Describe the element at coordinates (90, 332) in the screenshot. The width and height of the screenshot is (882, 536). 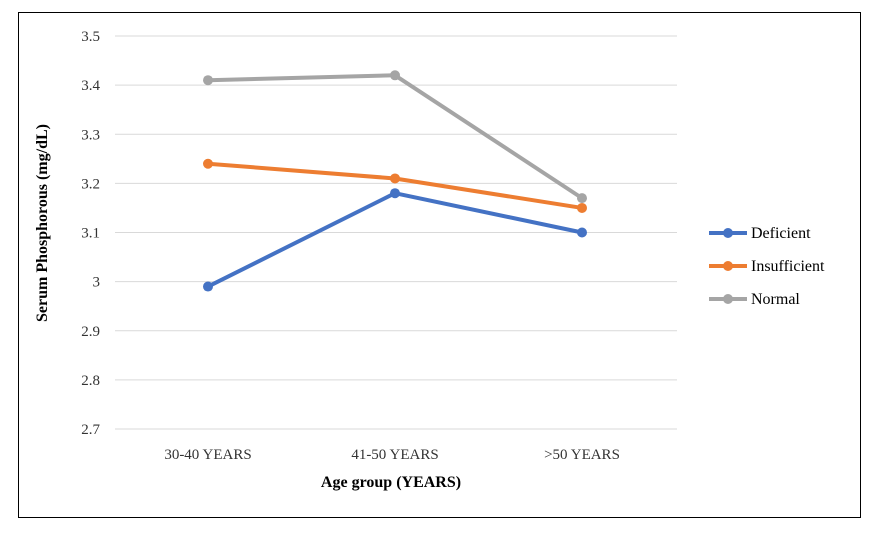
I see `y-tick-label: 2.9` at that location.